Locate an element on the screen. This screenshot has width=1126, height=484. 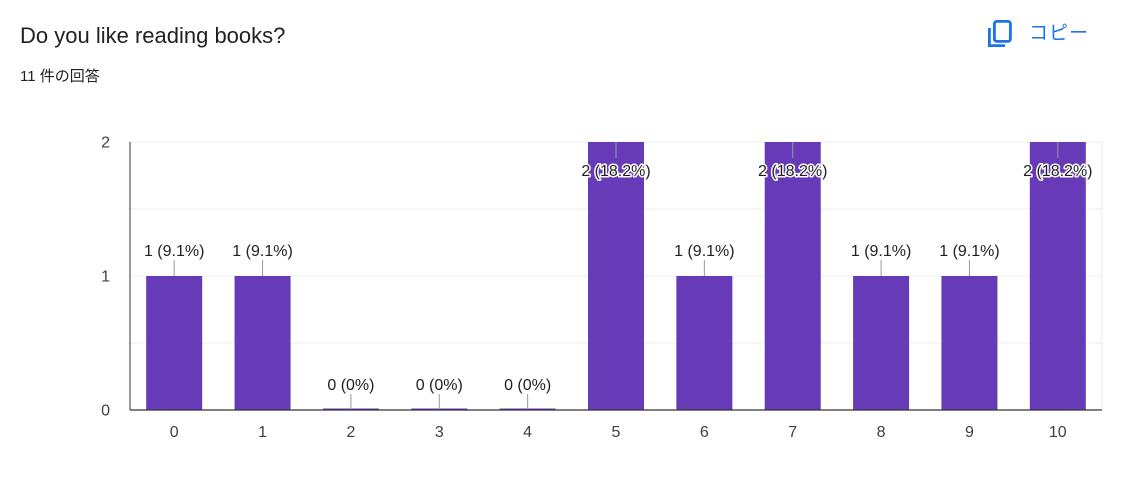
y-tick-label: 0 is located at coordinates (105, 411).